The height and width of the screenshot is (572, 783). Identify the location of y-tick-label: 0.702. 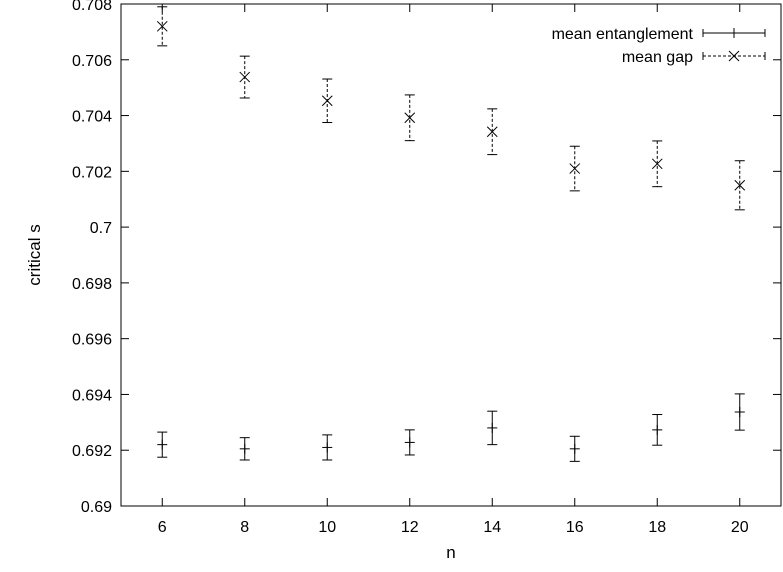
(92, 172).